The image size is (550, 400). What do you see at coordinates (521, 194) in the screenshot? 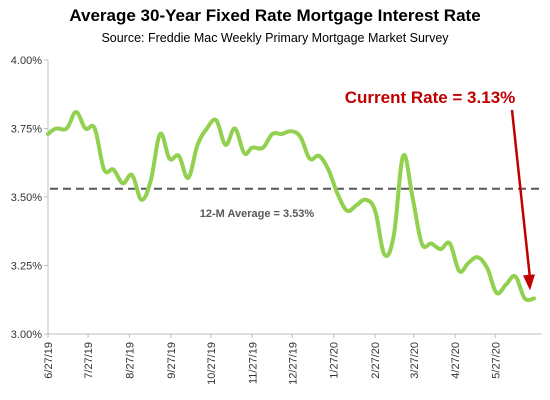
I see `current-rate-arrow-shaft` at bounding box center [521, 194].